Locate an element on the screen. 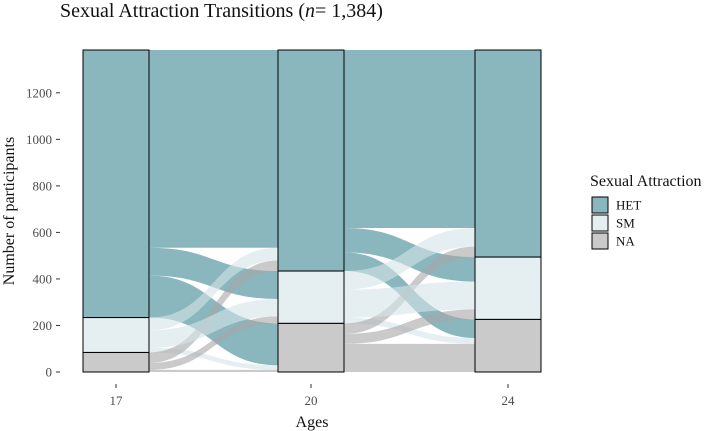 Image resolution: width=722 pixels, height=431 pixels. chart-title: Sexual Attraction Transitions (n= 1,384) is located at coordinates (221, 11).